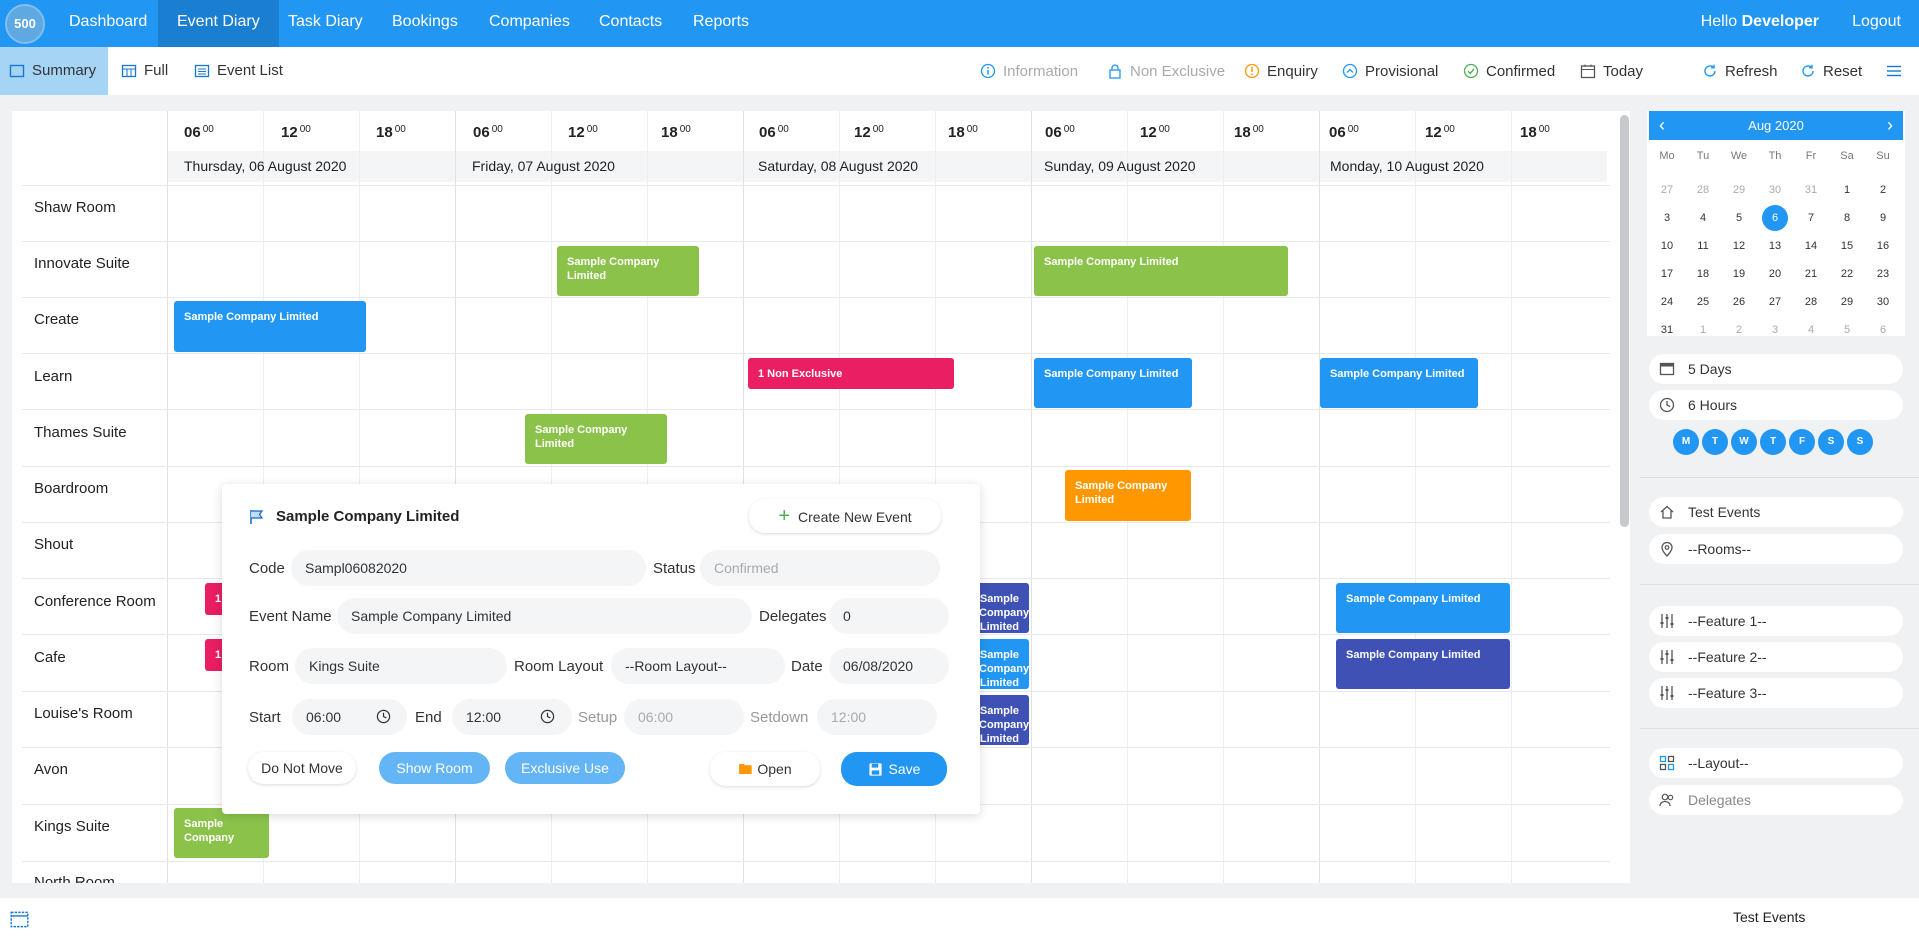  What do you see at coordinates (889, 616) in the screenshot?
I see `delegates-field: 0` at bounding box center [889, 616].